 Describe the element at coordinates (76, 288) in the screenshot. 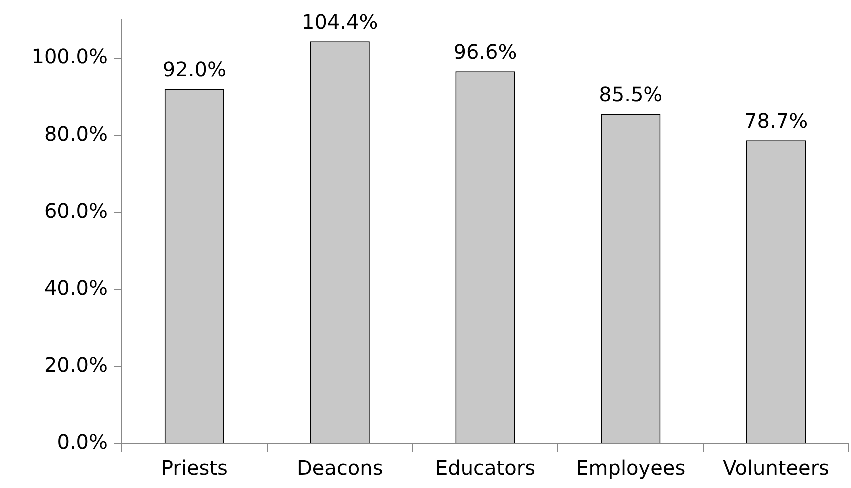

I see `y-tick-label: 40.0%` at that location.